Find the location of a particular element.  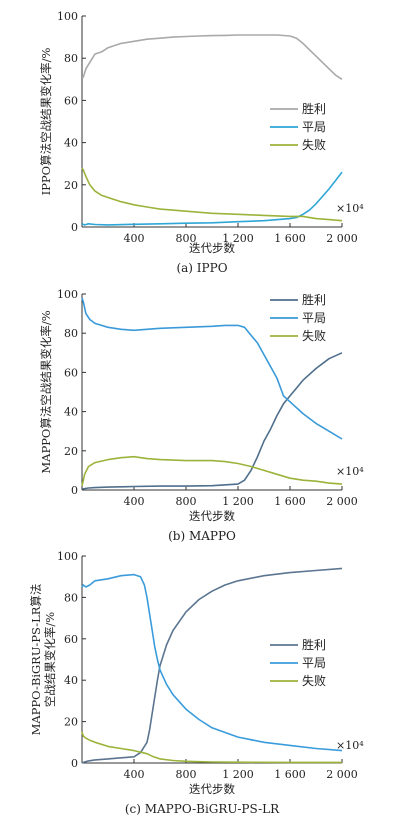

chart-2-y-tick-label: 80 is located at coordinates (71, 333).